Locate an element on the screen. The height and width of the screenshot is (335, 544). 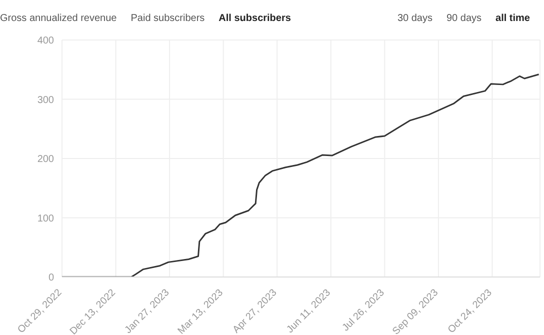
y-tick-label: 100 is located at coordinates (45, 218).